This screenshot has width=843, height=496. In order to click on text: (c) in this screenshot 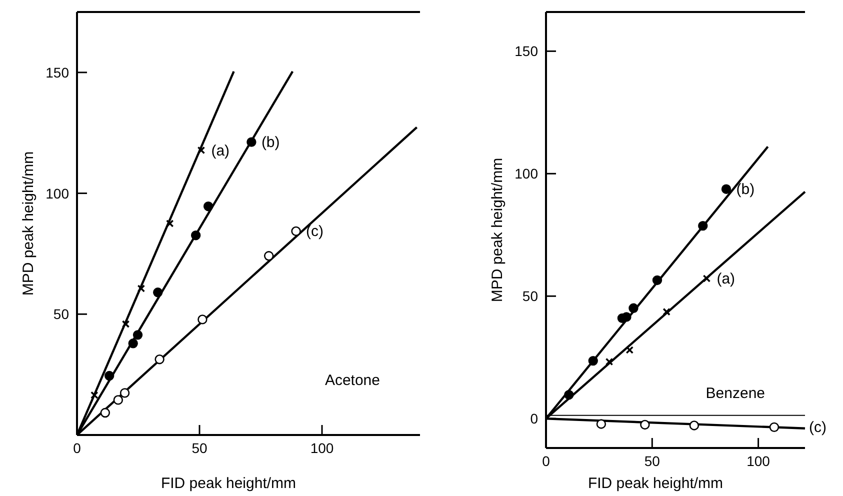, I will do `click(817, 427)`.